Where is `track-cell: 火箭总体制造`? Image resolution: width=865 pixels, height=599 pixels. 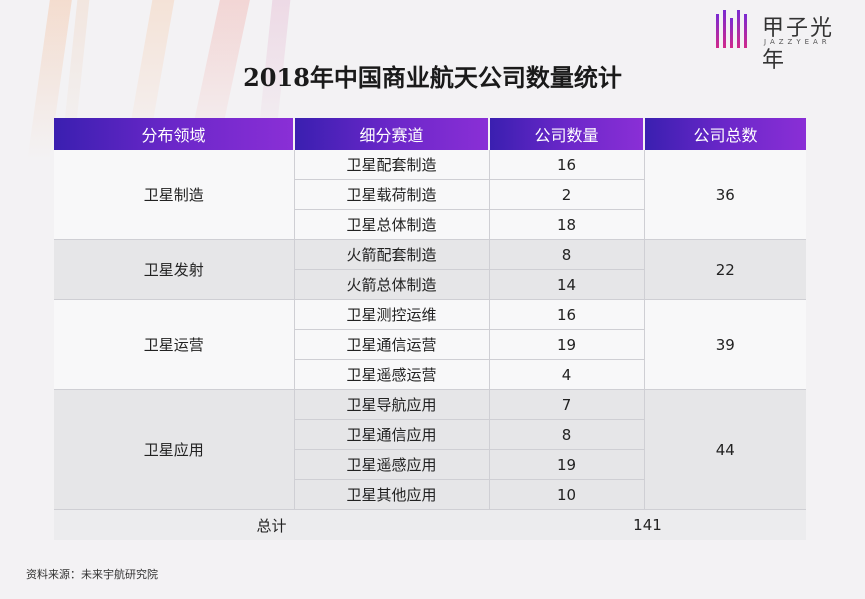 track-cell: 火箭总体制造 is located at coordinates (391, 284).